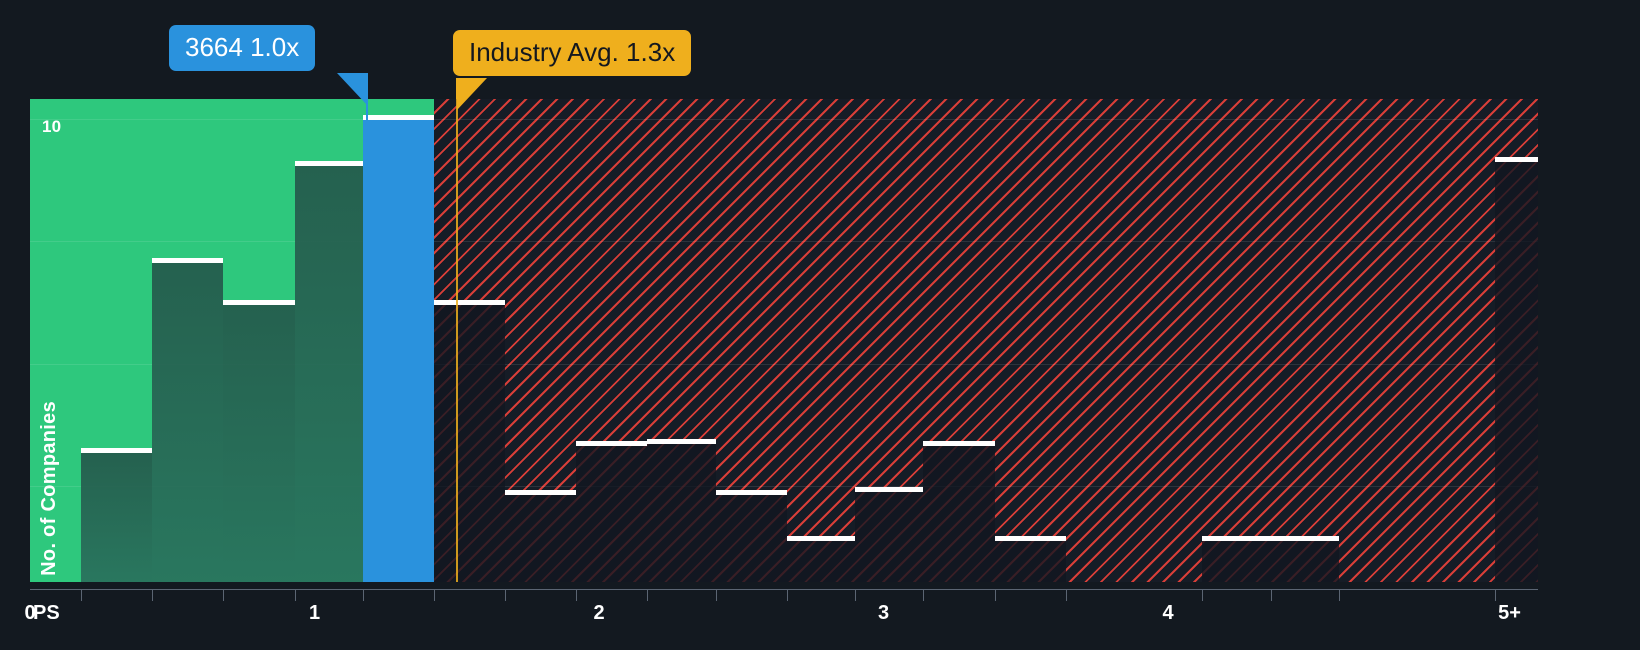 Image resolution: width=1640 pixels, height=650 pixels. What do you see at coordinates (352, 89) in the screenshot?
I see `callout-tail-company` at bounding box center [352, 89].